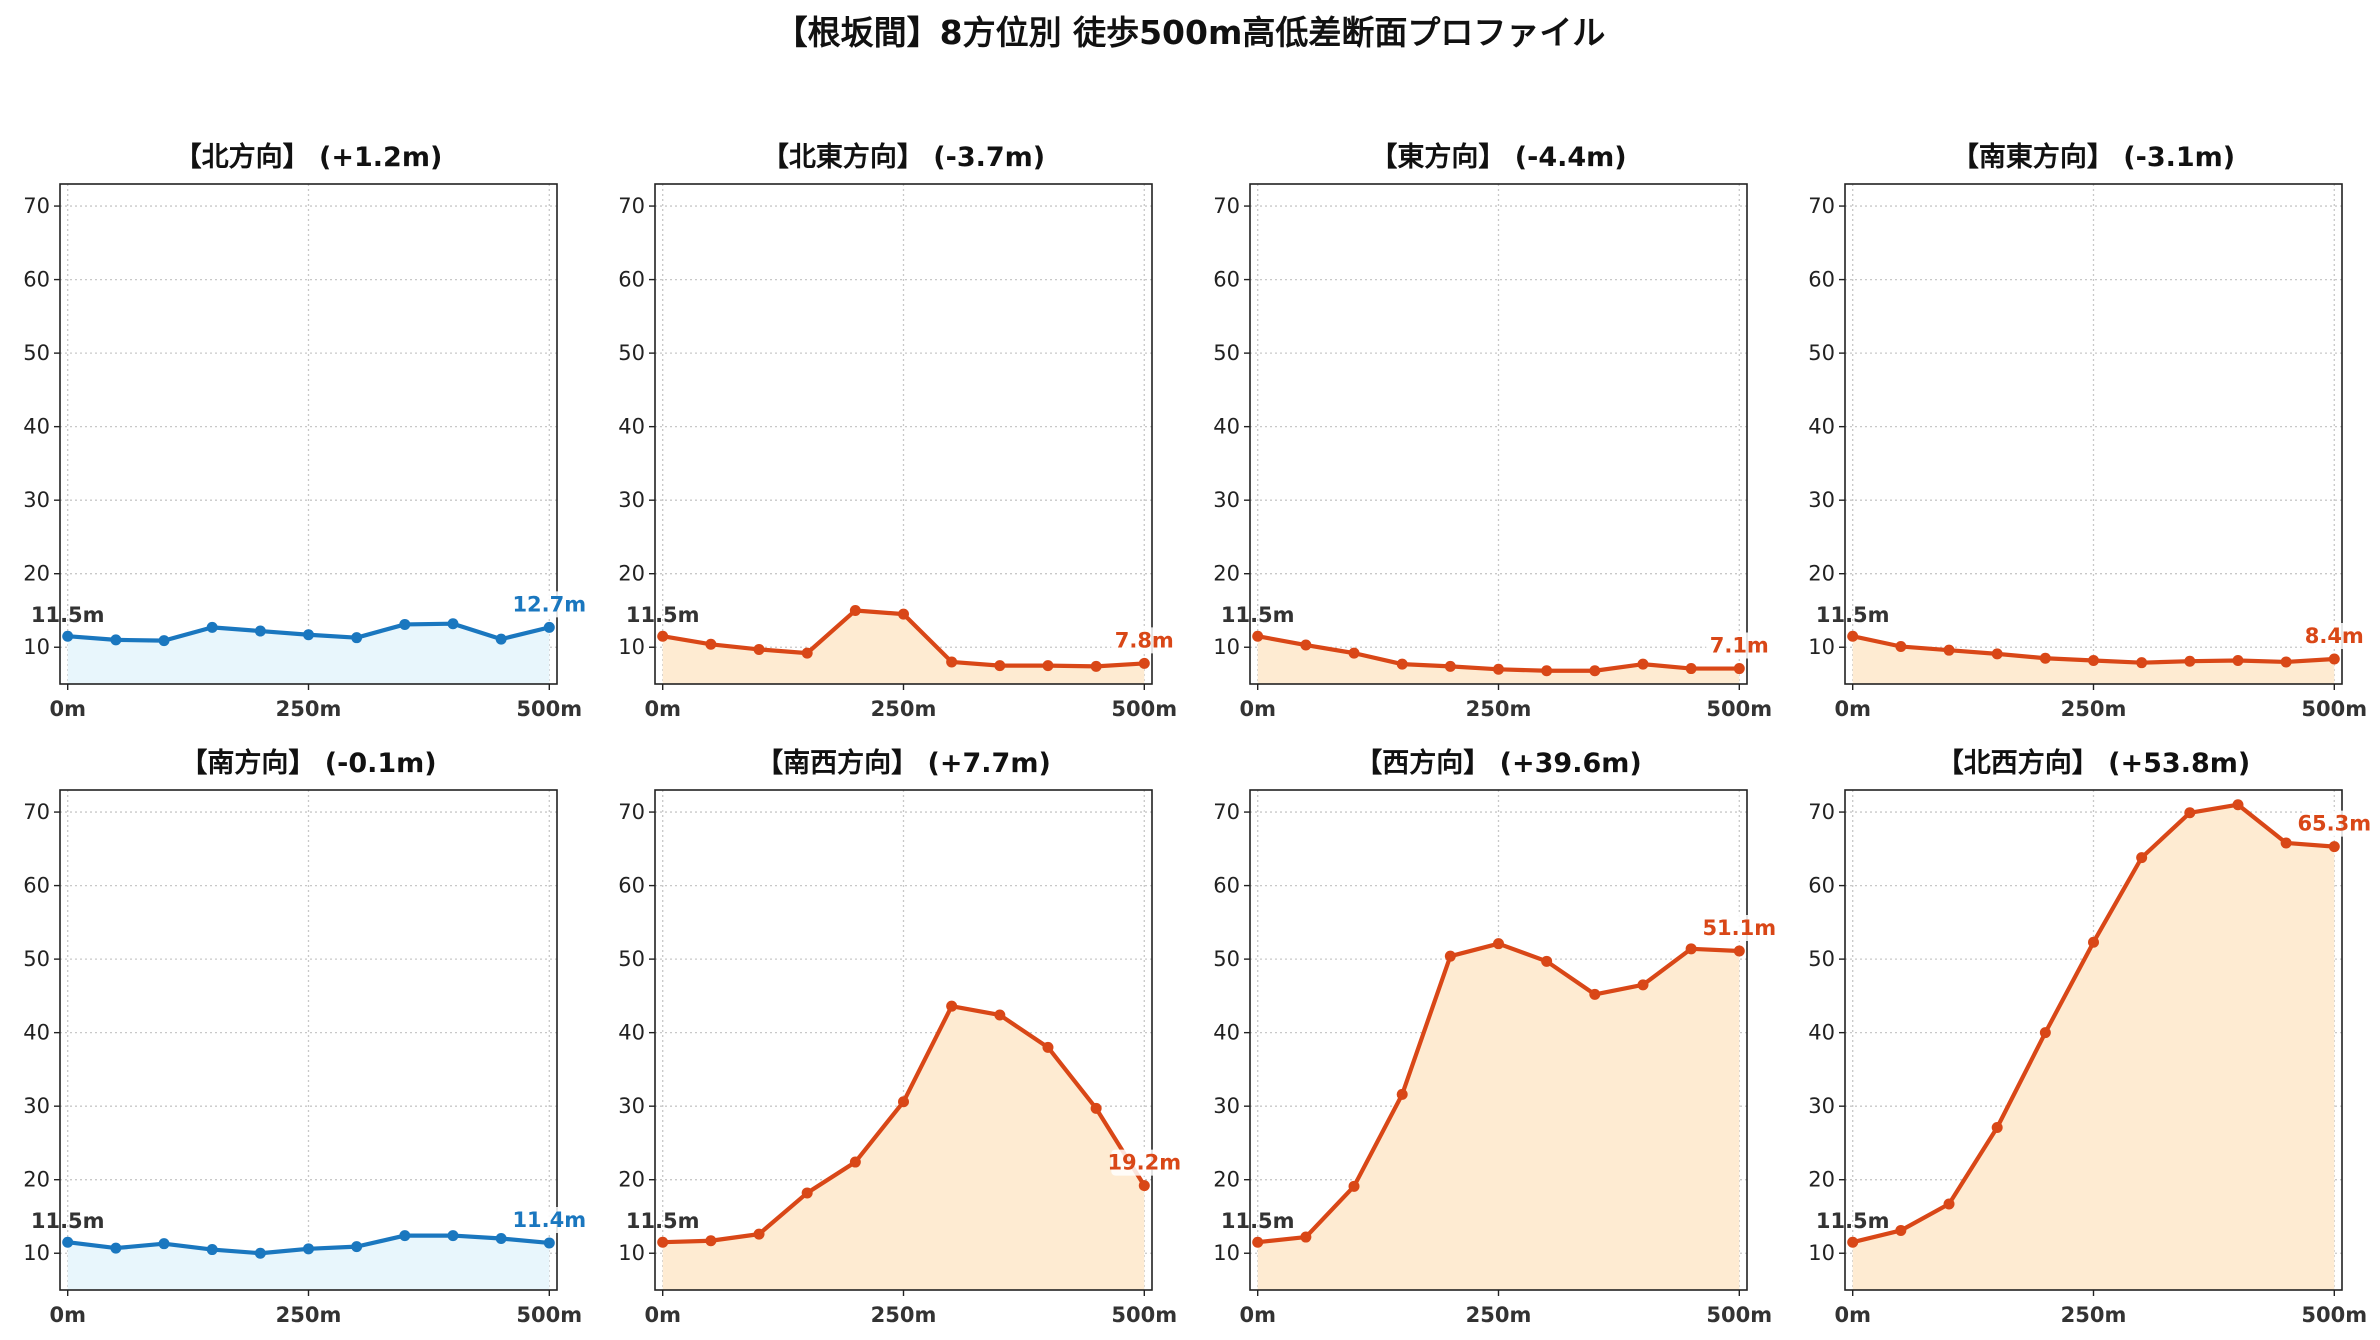 This screenshot has width=2380, height=1340. I want to click on panel-title: 【西方向】 (+39.6m), so click(1498, 763).